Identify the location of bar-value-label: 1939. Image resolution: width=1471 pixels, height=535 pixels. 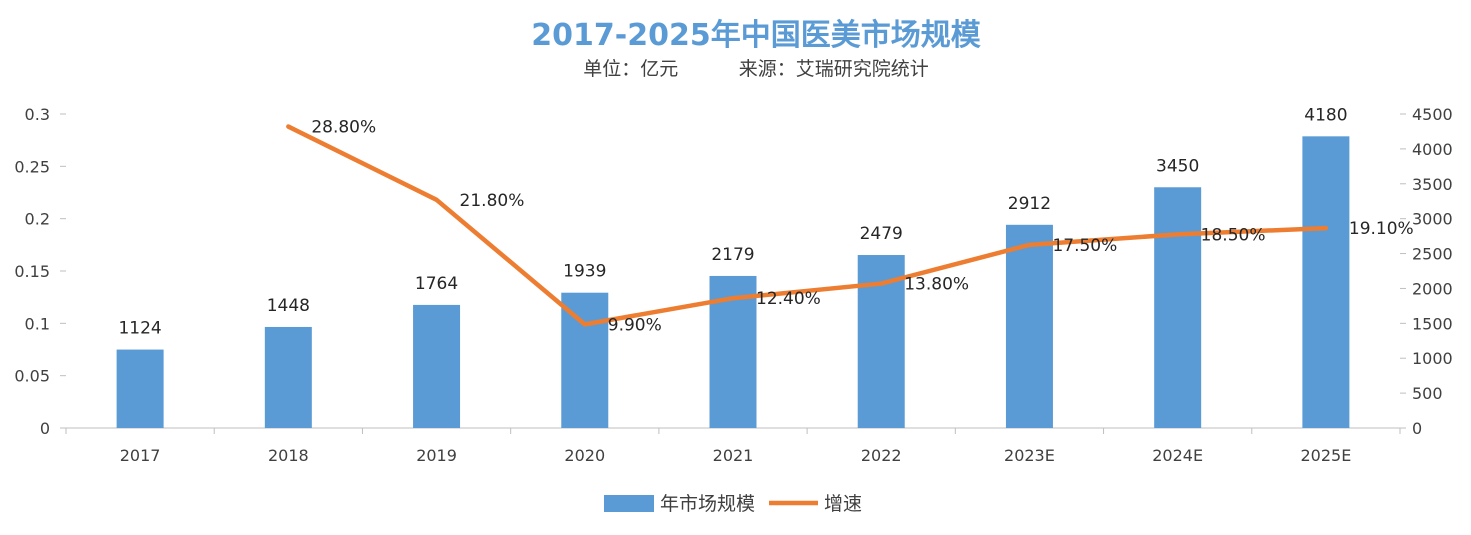
(584, 272).